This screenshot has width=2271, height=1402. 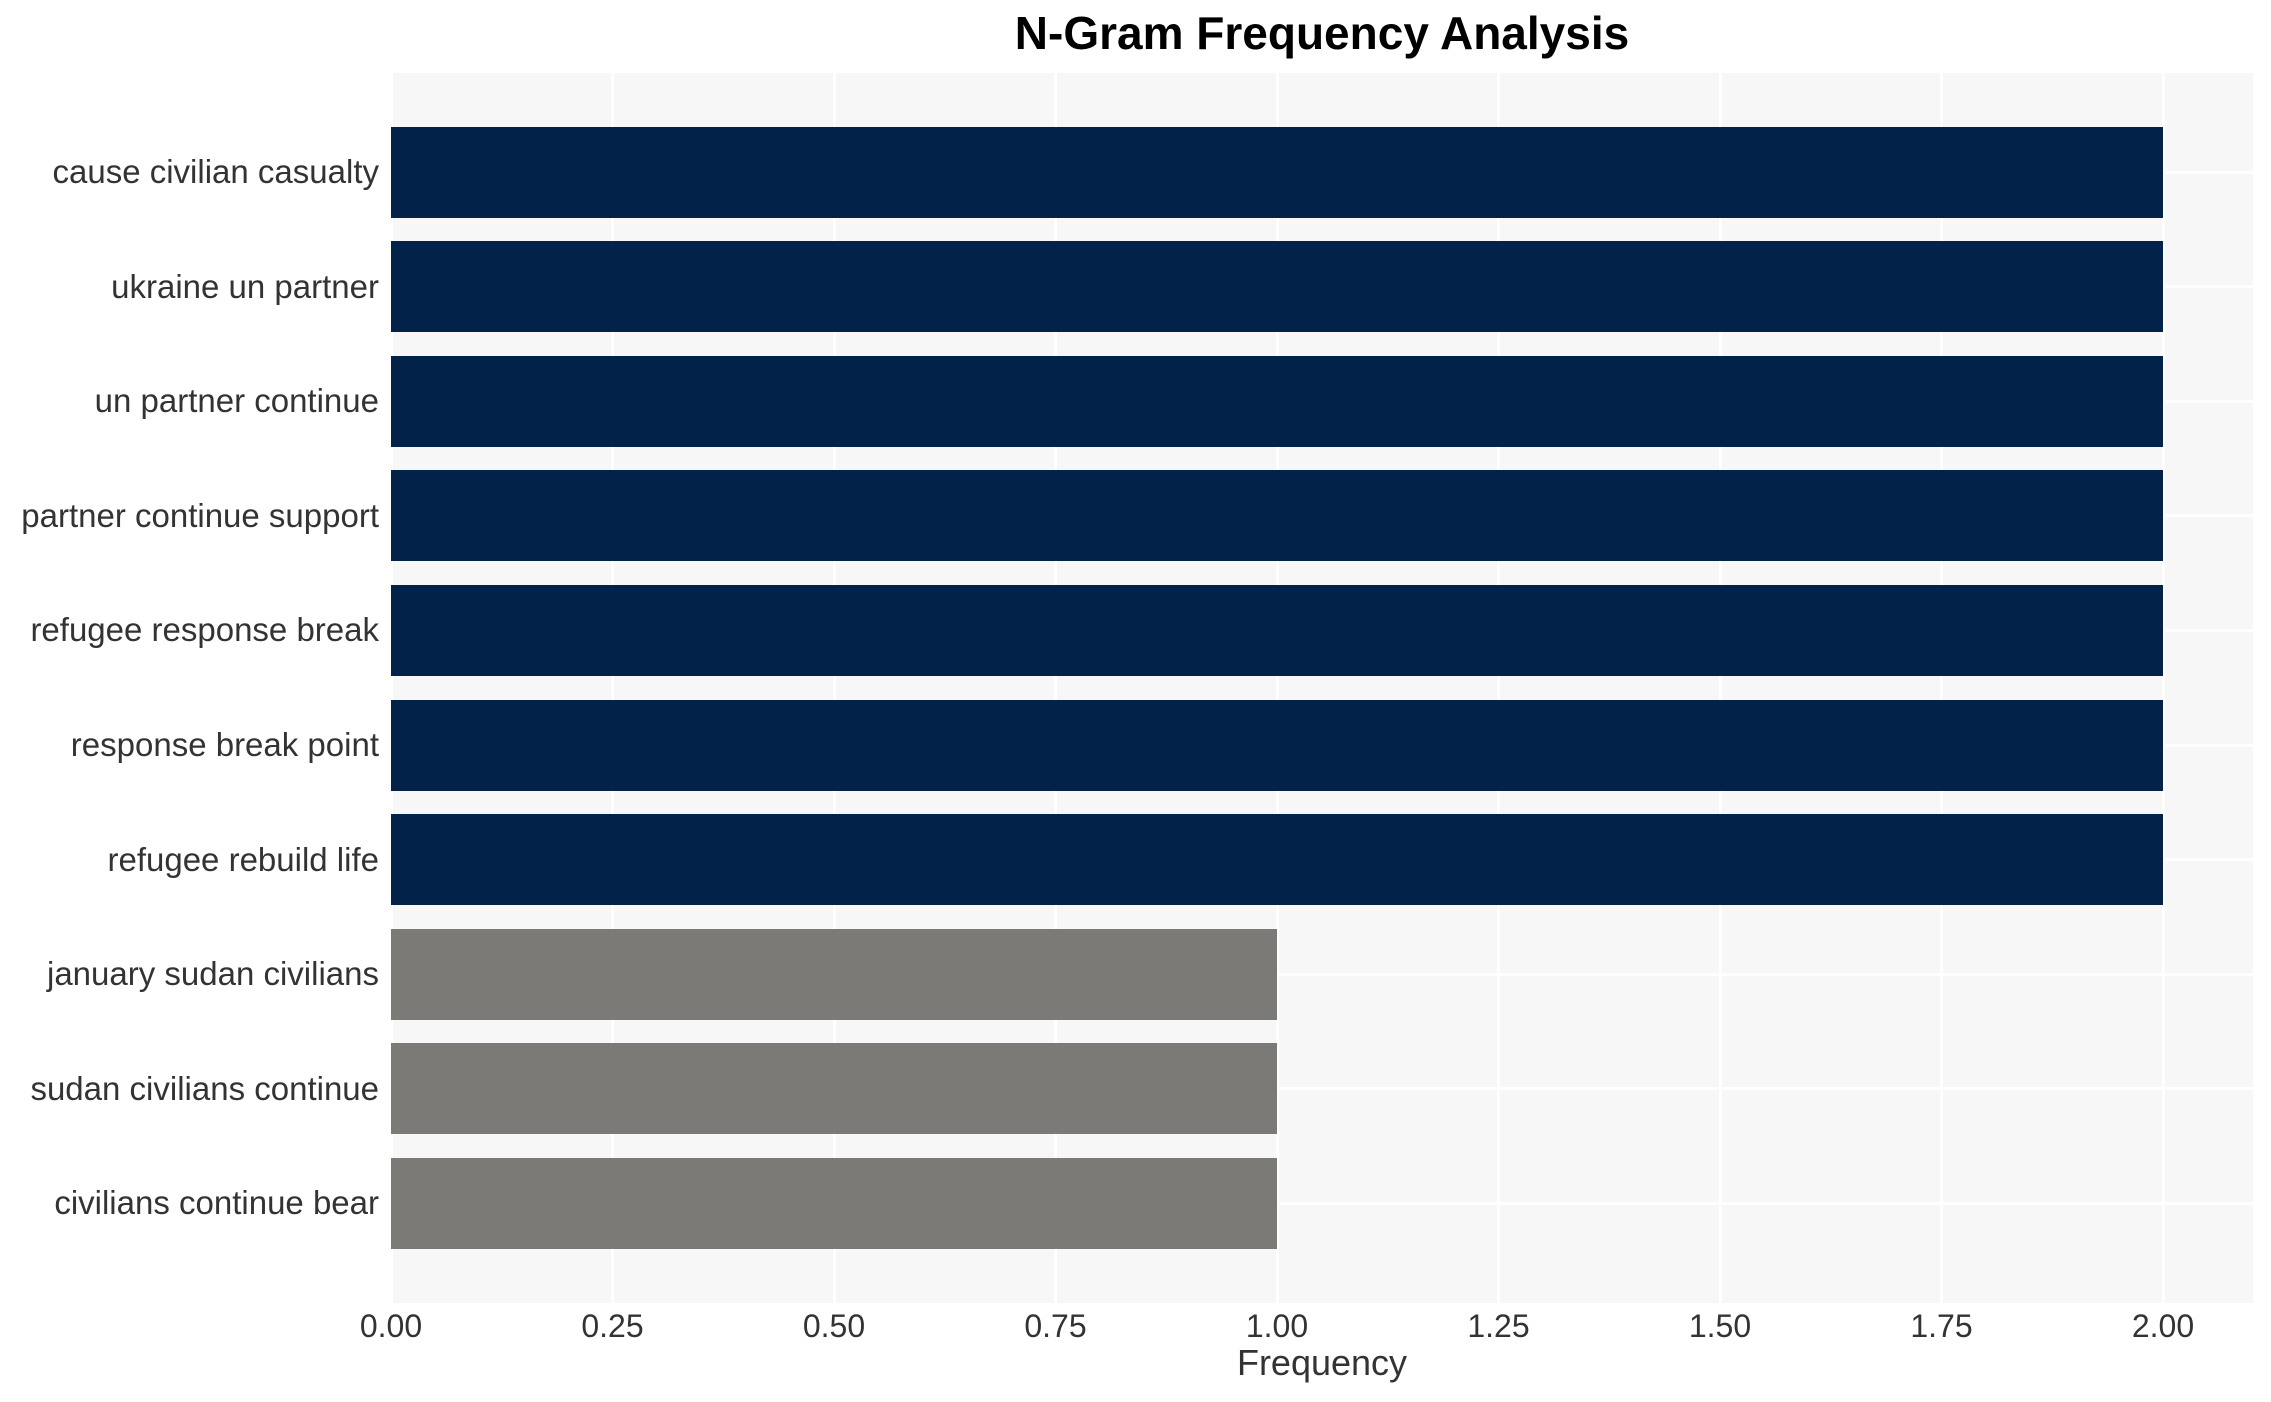 I want to click on y-axis-label: cause civilian casualty, so click(x=216, y=171).